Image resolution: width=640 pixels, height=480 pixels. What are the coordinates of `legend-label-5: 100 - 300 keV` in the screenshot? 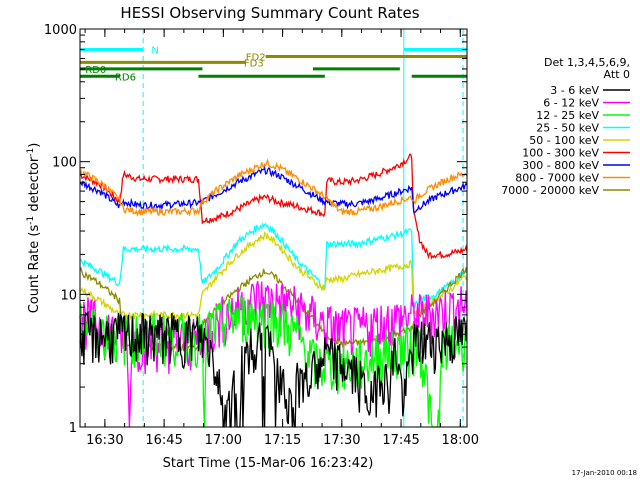 It's located at (560, 153).